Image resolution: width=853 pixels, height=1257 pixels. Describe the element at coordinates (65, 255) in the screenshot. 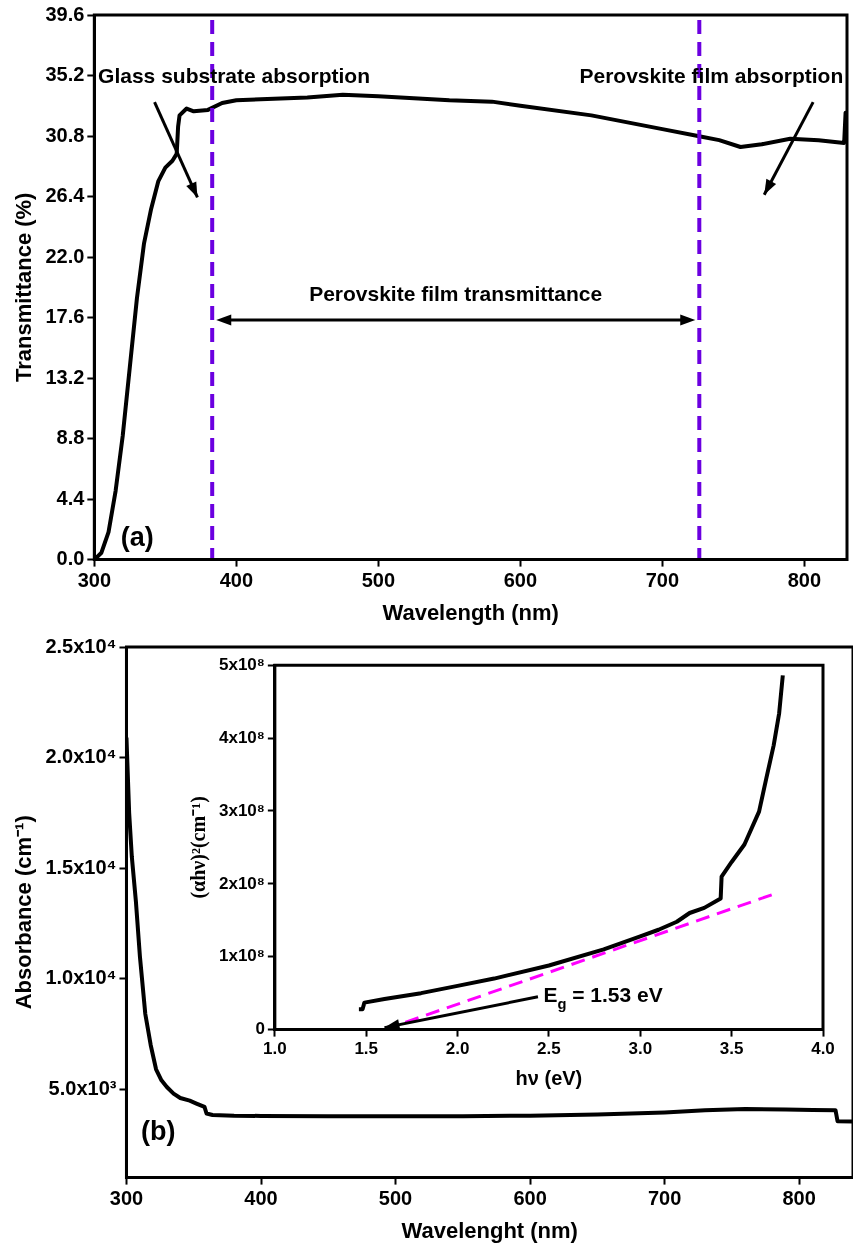

I see `y-tick-label: 22.0` at that location.